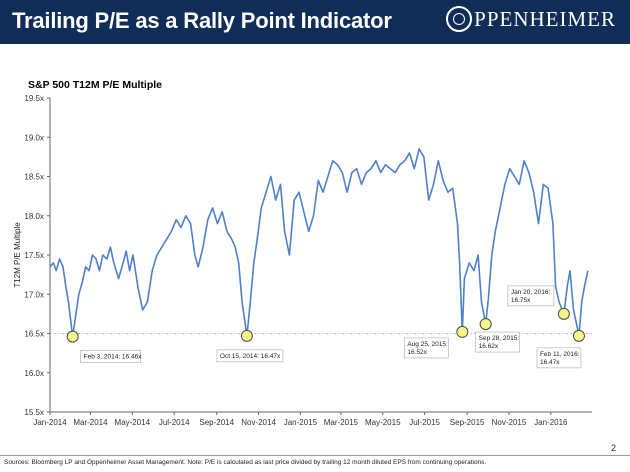 The image size is (630, 472). Describe the element at coordinates (315, 455) in the screenshot. I see `footer-rule` at that location.